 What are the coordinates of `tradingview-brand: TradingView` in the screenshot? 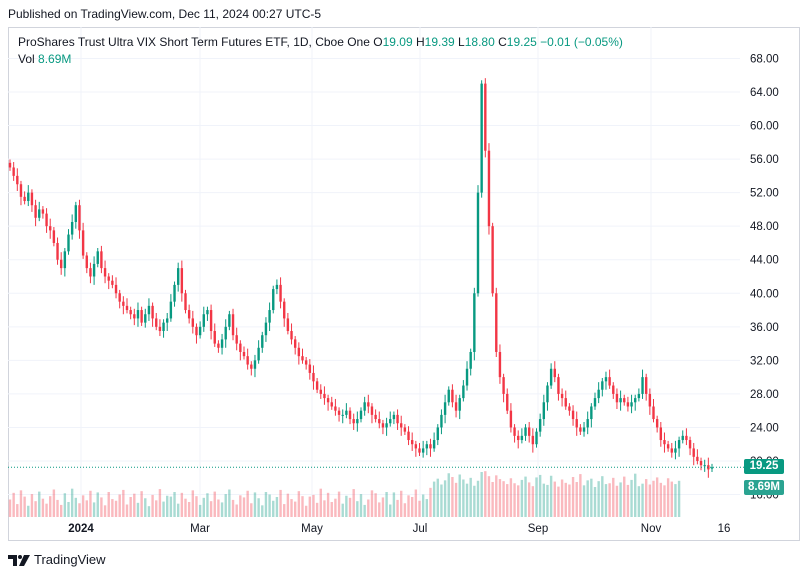 It's located at (57, 559).